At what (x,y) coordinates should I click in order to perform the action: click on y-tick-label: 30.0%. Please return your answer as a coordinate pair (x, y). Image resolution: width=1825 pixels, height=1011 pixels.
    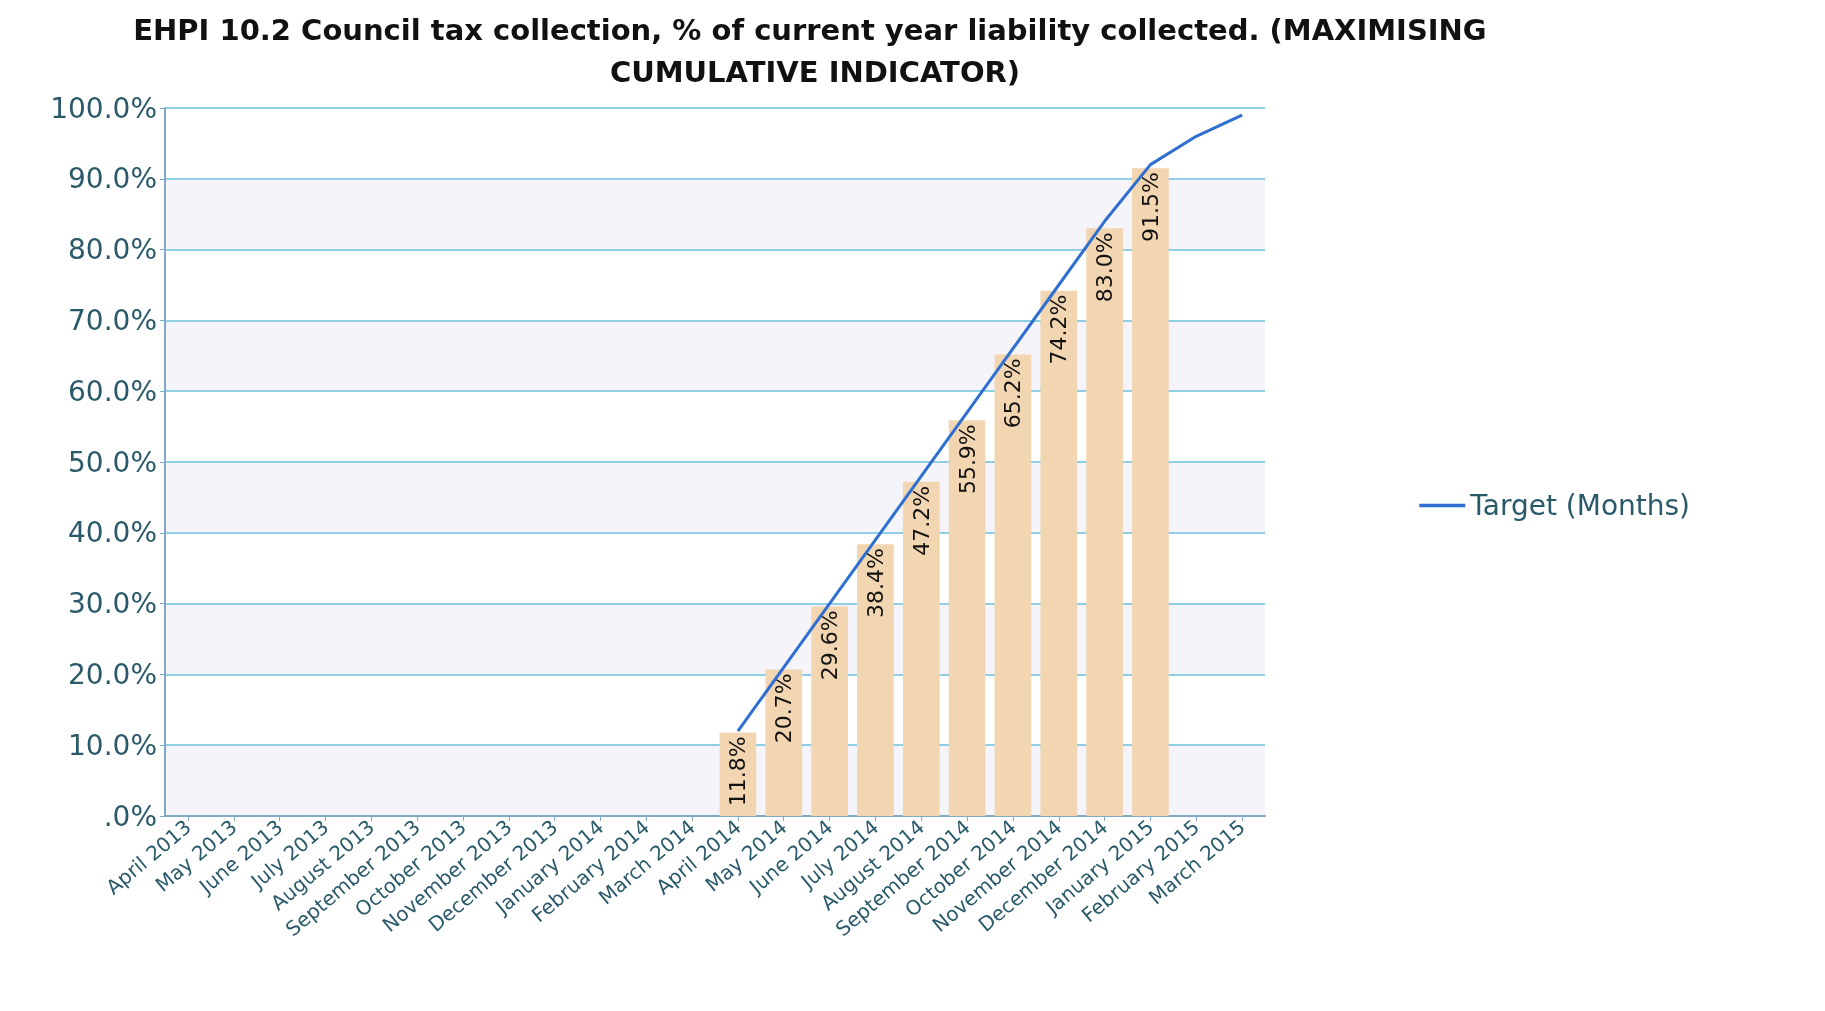
    Looking at the image, I should click on (112, 604).